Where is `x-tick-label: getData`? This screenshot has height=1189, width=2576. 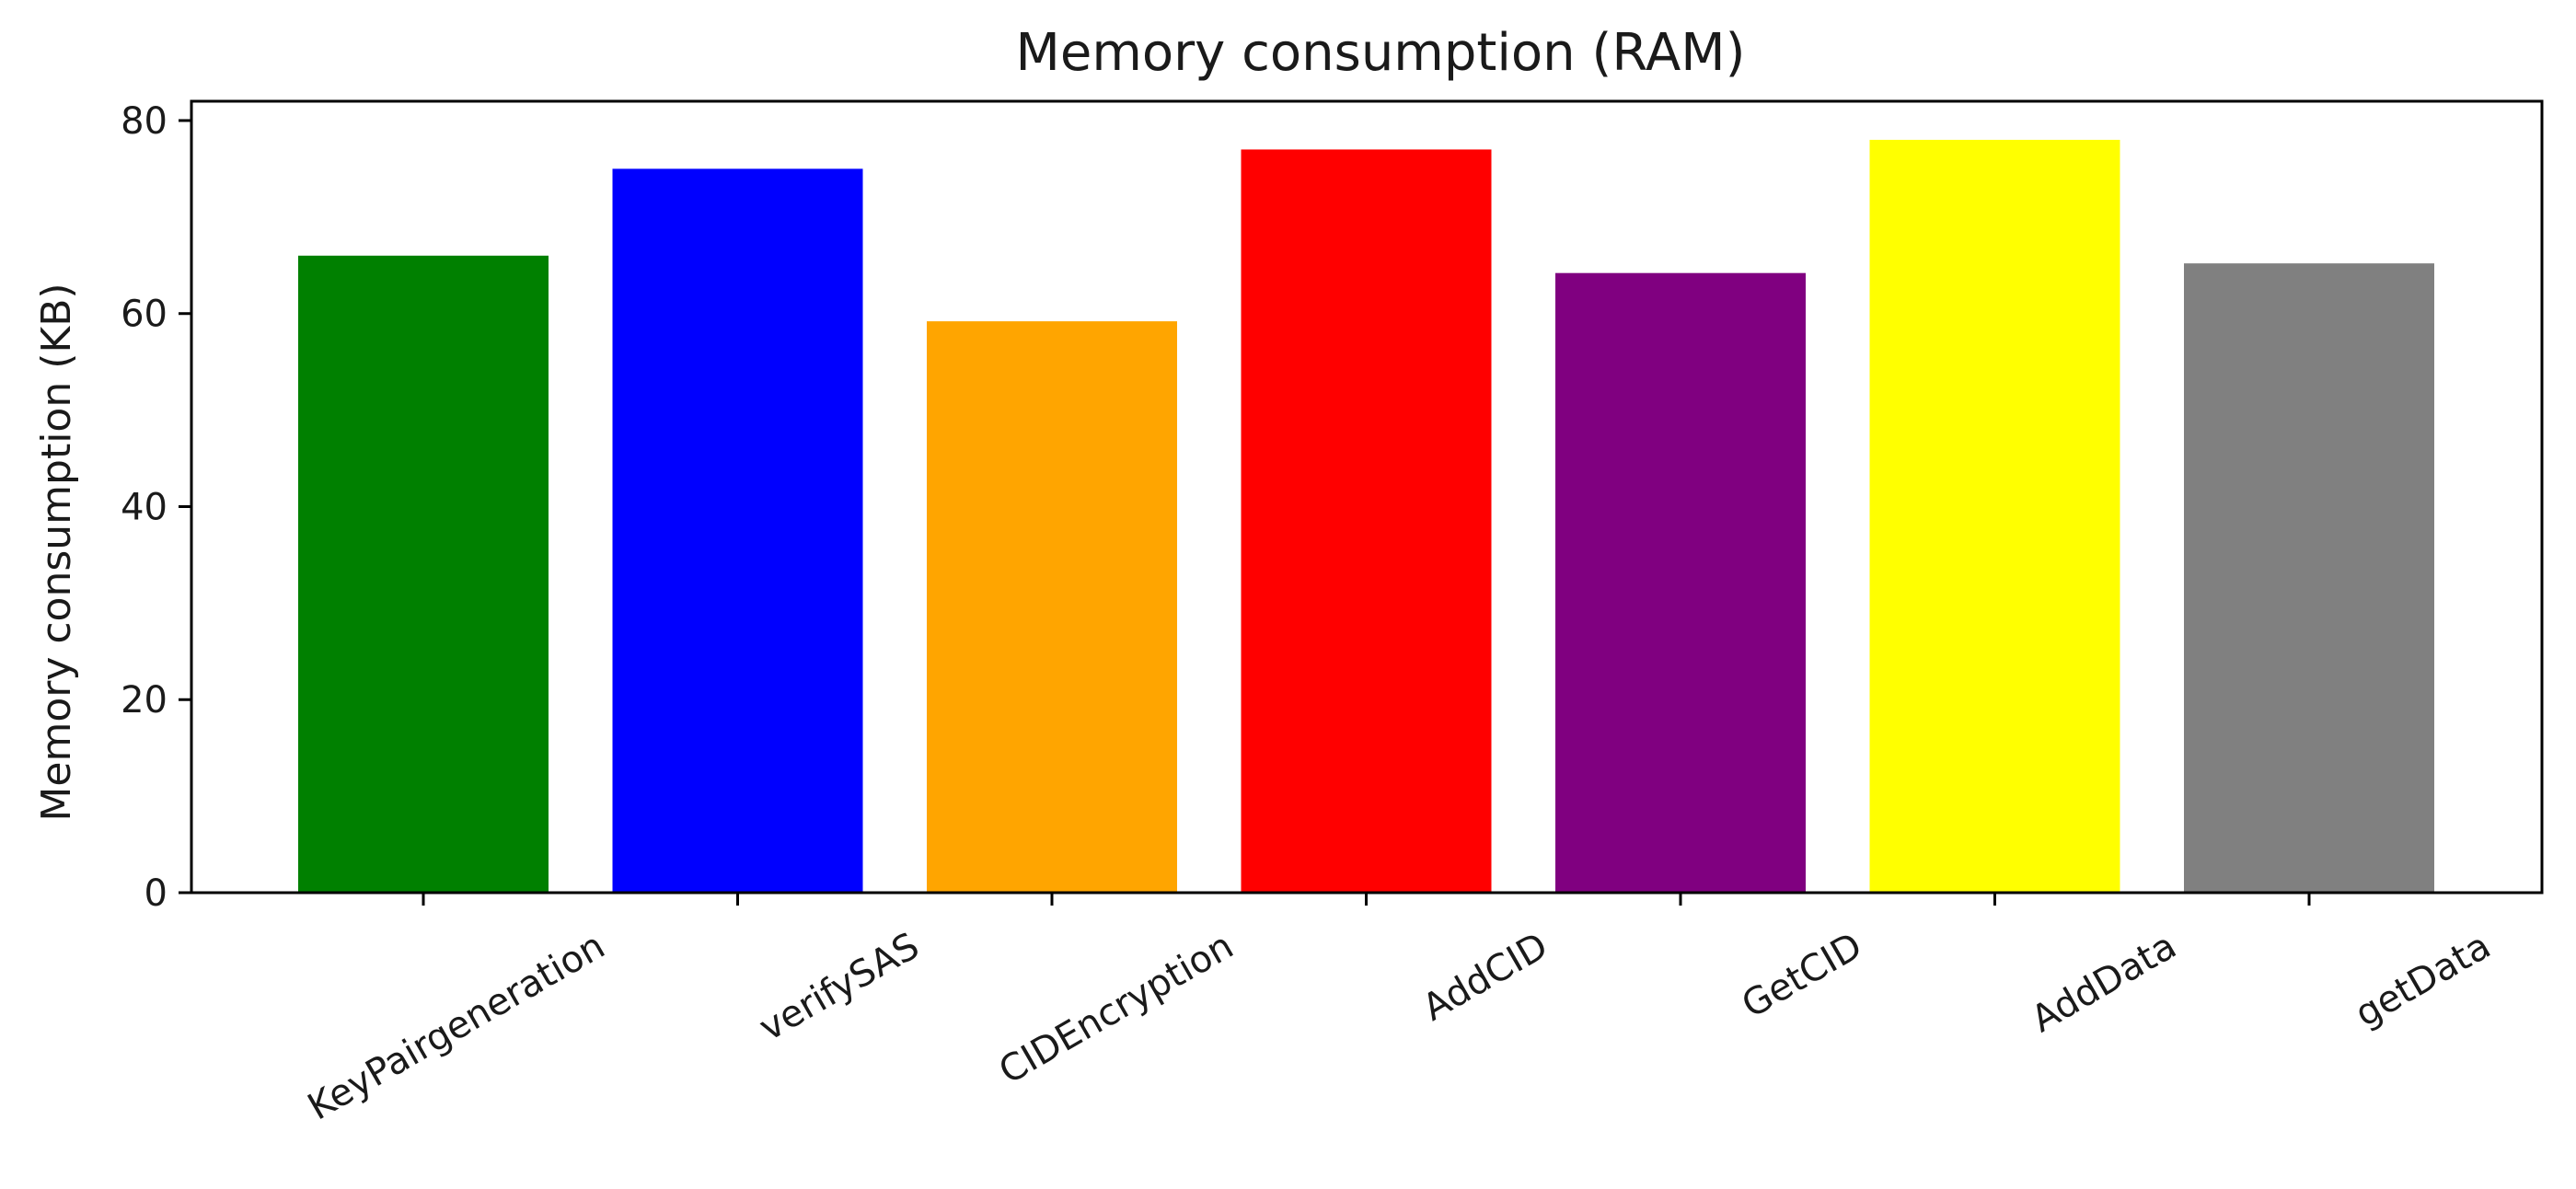 x-tick-label: getData is located at coordinates (2423, 980).